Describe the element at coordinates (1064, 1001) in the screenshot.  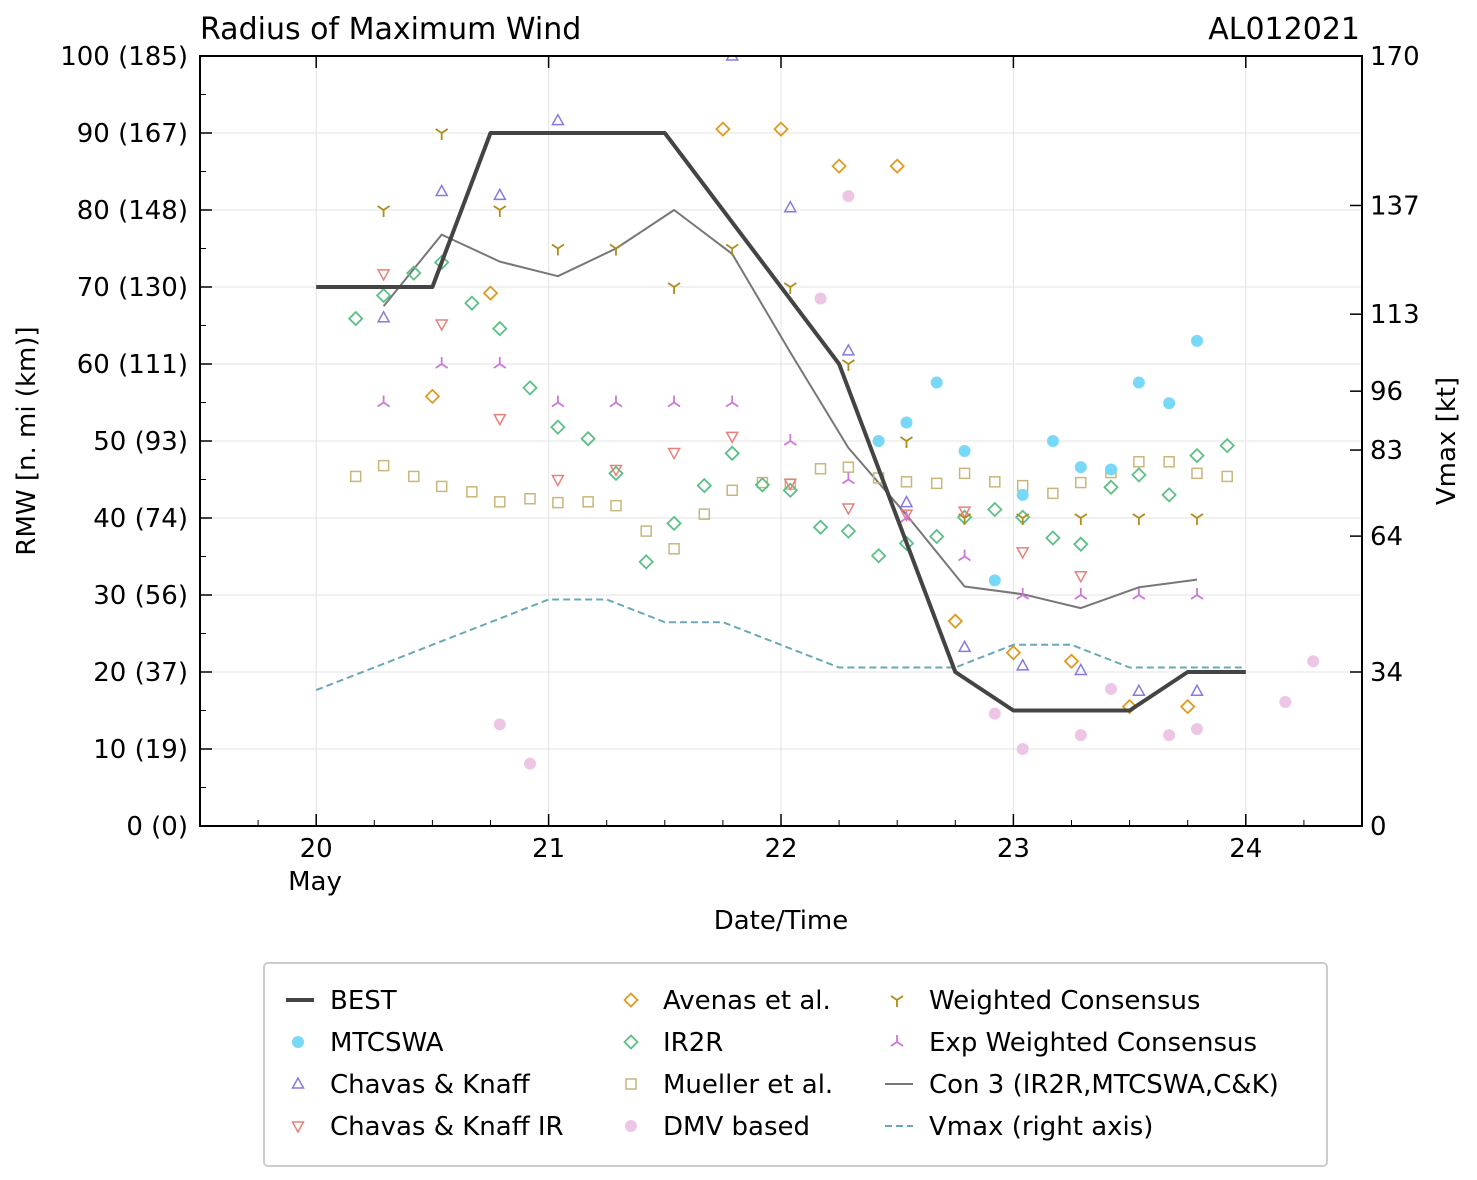
I see `legend-label-wc: Weighted Consensus` at that location.